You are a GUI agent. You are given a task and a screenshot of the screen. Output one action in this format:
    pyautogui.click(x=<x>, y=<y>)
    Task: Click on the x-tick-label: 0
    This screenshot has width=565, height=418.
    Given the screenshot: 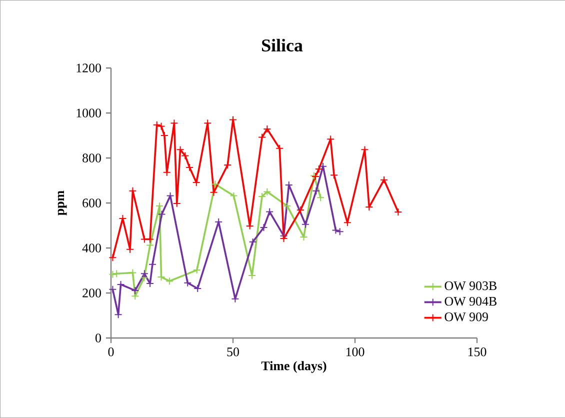 What is the action you would take?
    pyautogui.click(x=111, y=352)
    